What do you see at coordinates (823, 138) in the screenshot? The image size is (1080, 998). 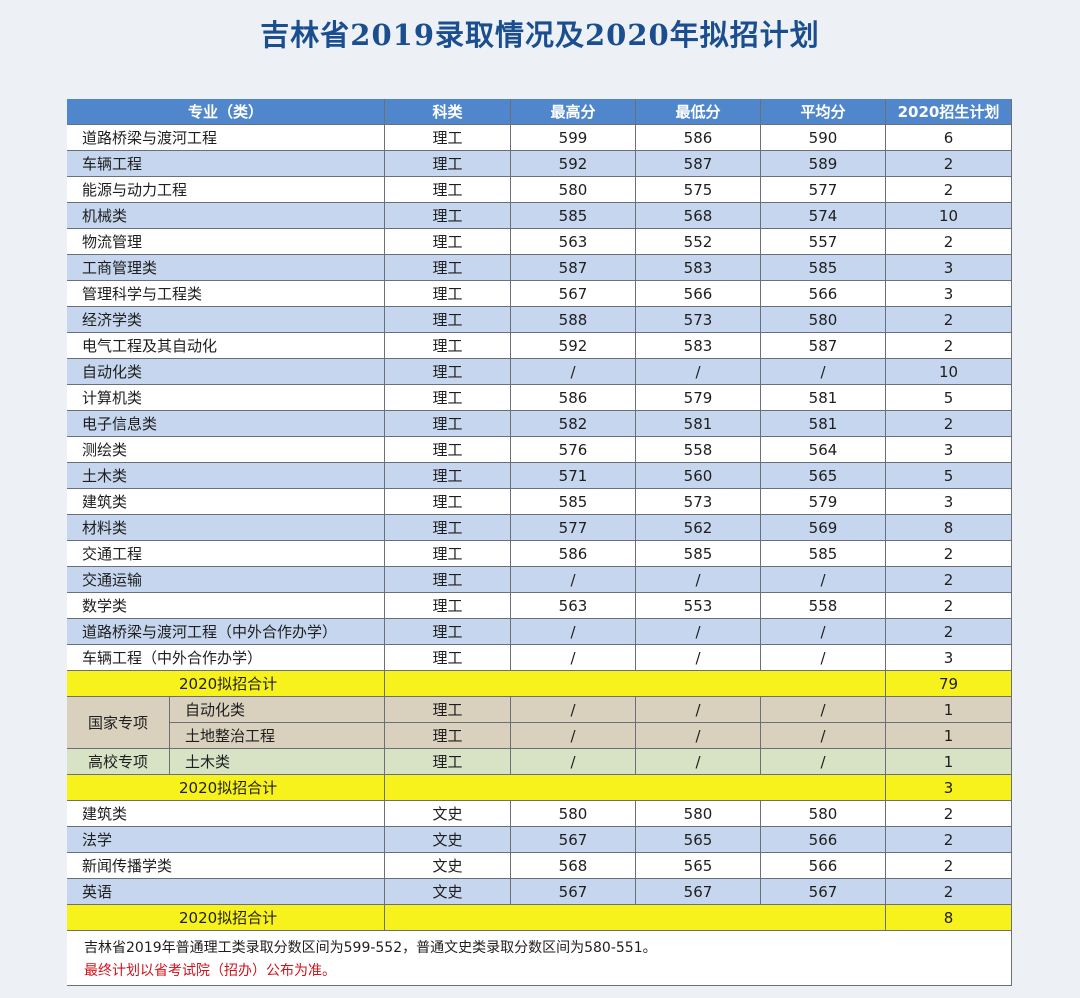 I see `value-cell: 590` at bounding box center [823, 138].